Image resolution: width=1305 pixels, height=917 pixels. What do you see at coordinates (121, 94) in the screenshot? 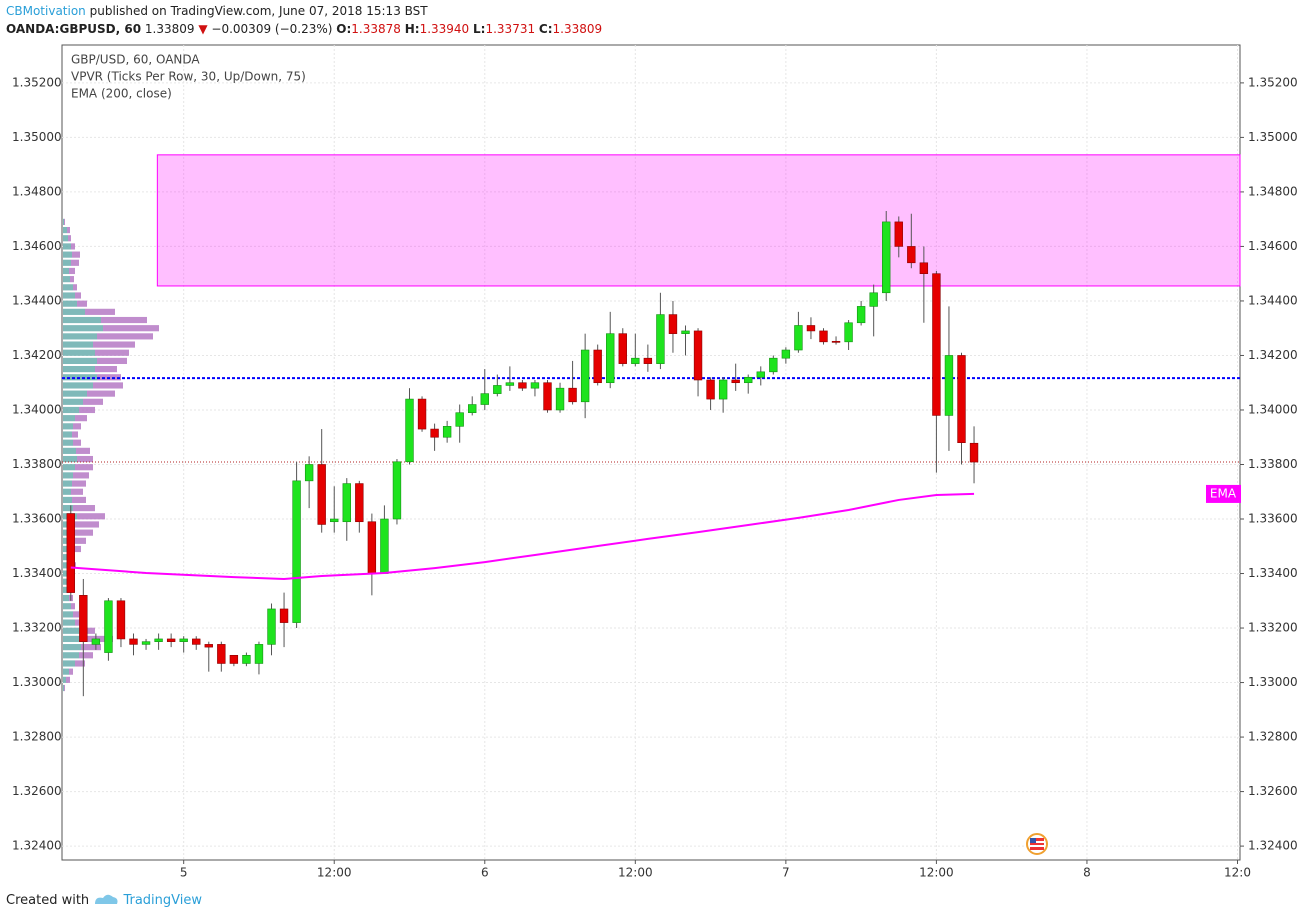
I see `legend-text: EMA (200, close)` at bounding box center [121, 94].